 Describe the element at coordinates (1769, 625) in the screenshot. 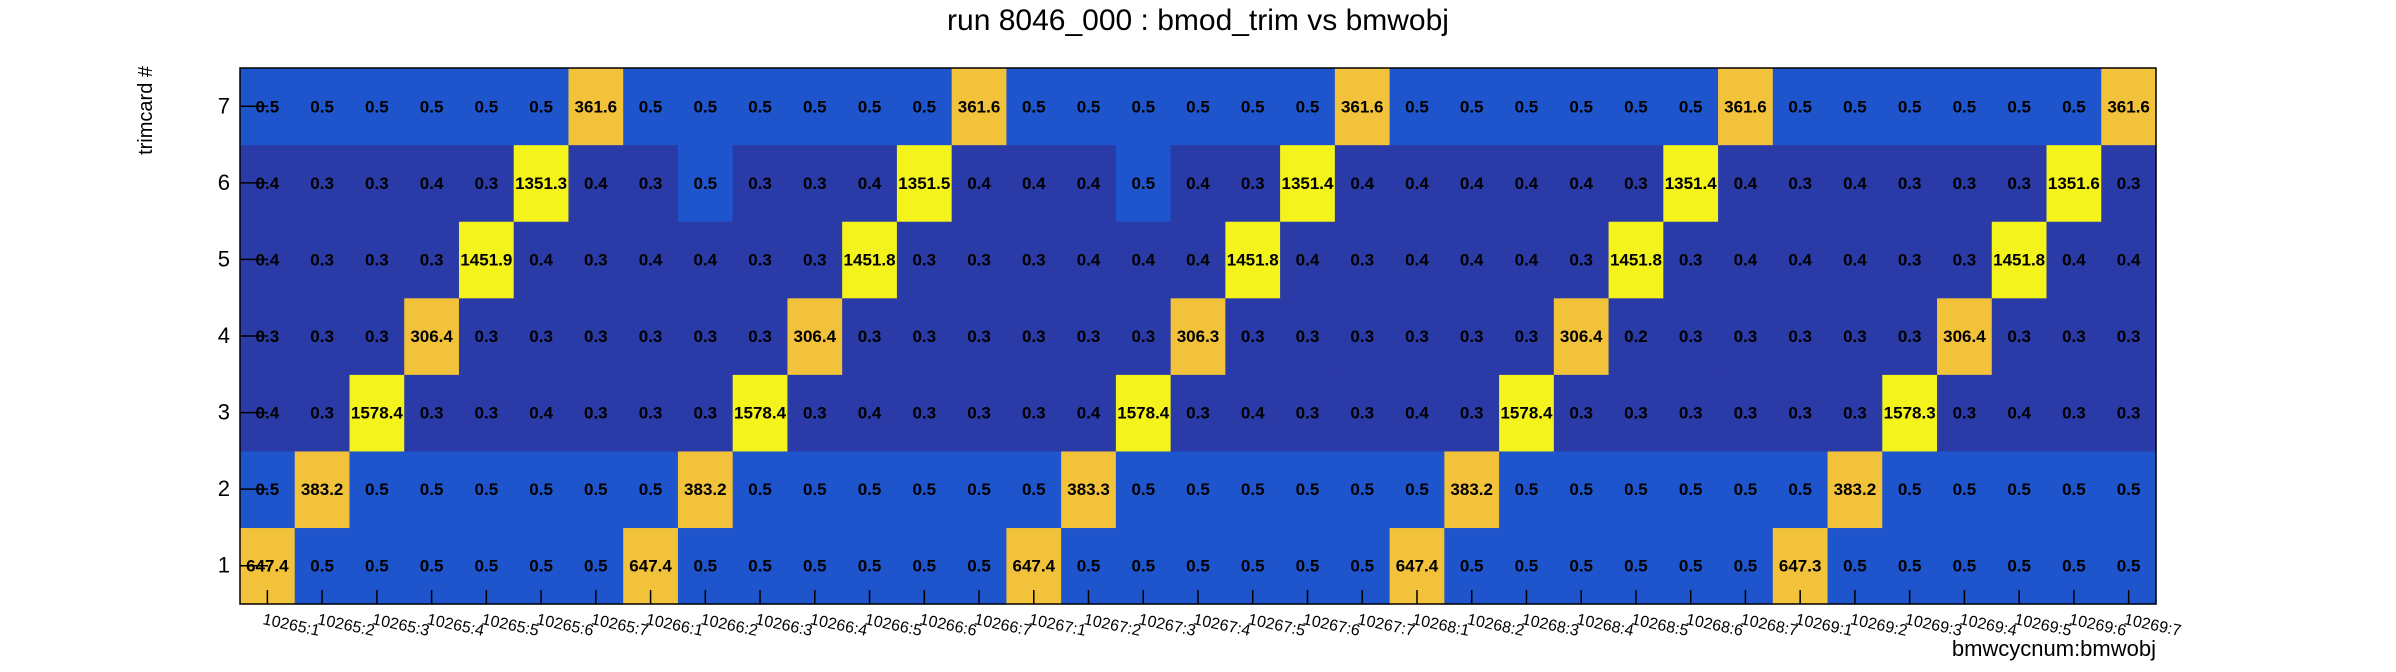

I see `x-tick-label: 10268:7` at that location.